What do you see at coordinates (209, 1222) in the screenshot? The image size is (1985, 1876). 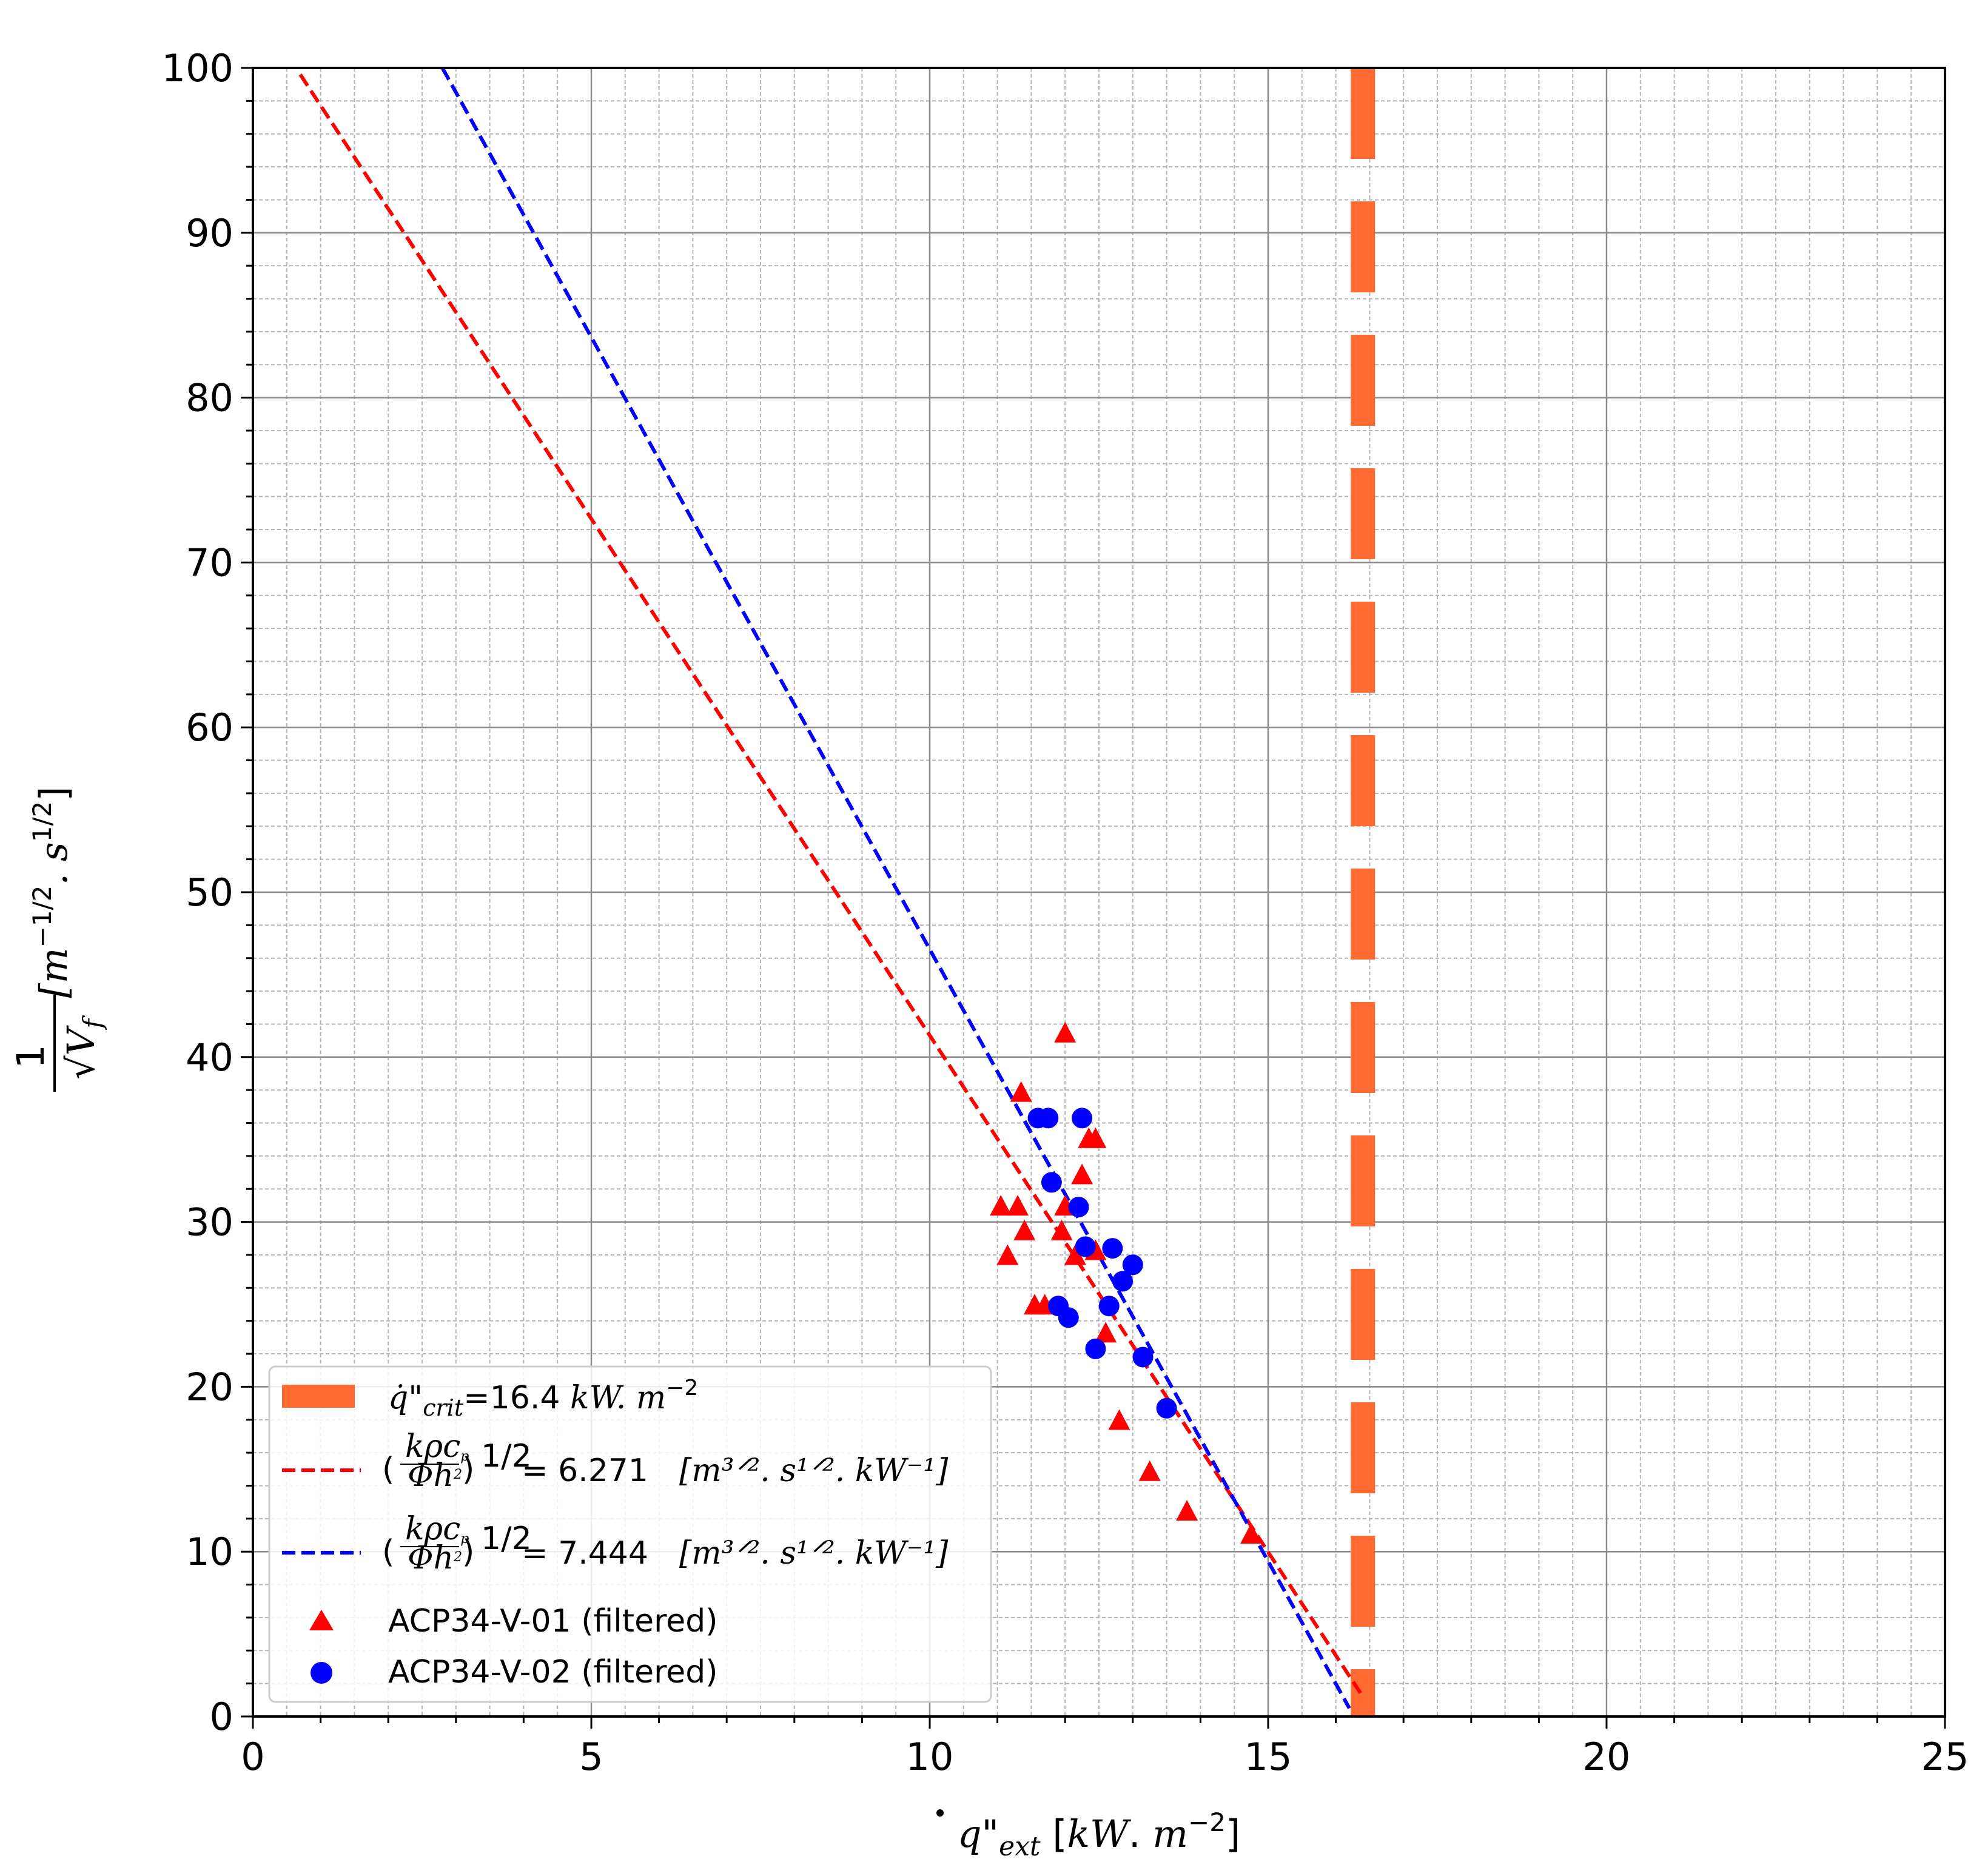 I see `y-tick-label: 30` at bounding box center [209, 1222].